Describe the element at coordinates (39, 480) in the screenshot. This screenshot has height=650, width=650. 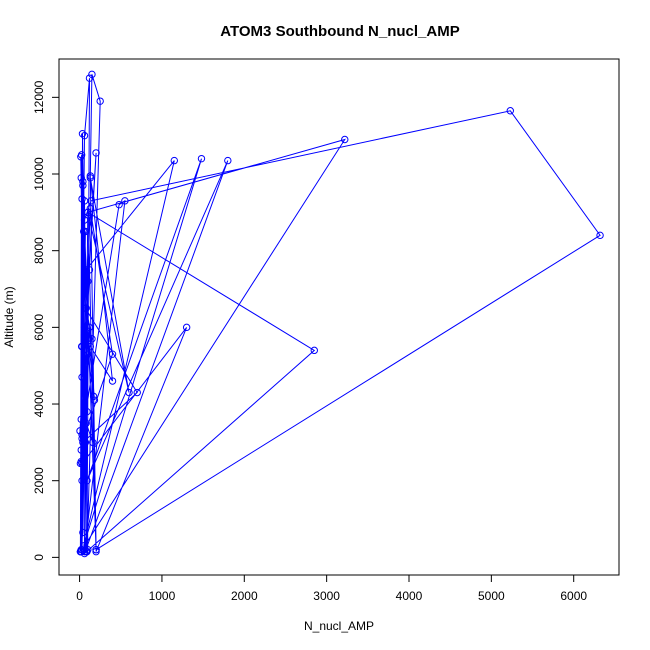
I see `y-tick-label: 2000` at that location.